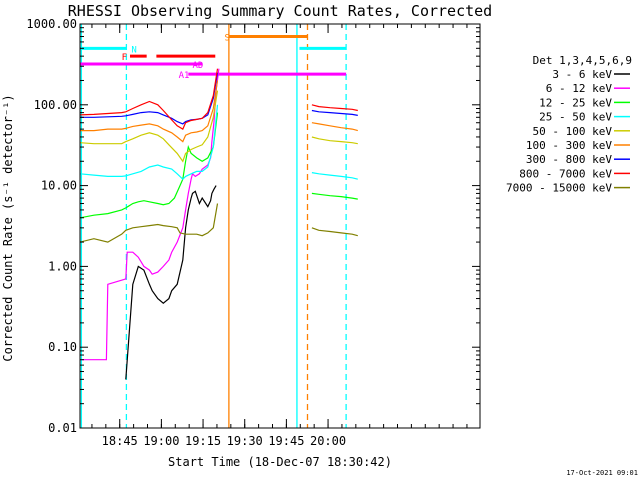 The image size is (640, 480). What do you see at coordinates (582, 60) in the screenshot?
I see `legend-title: Det 1,3,4,5,6,9` at bounding box center [582, 60].